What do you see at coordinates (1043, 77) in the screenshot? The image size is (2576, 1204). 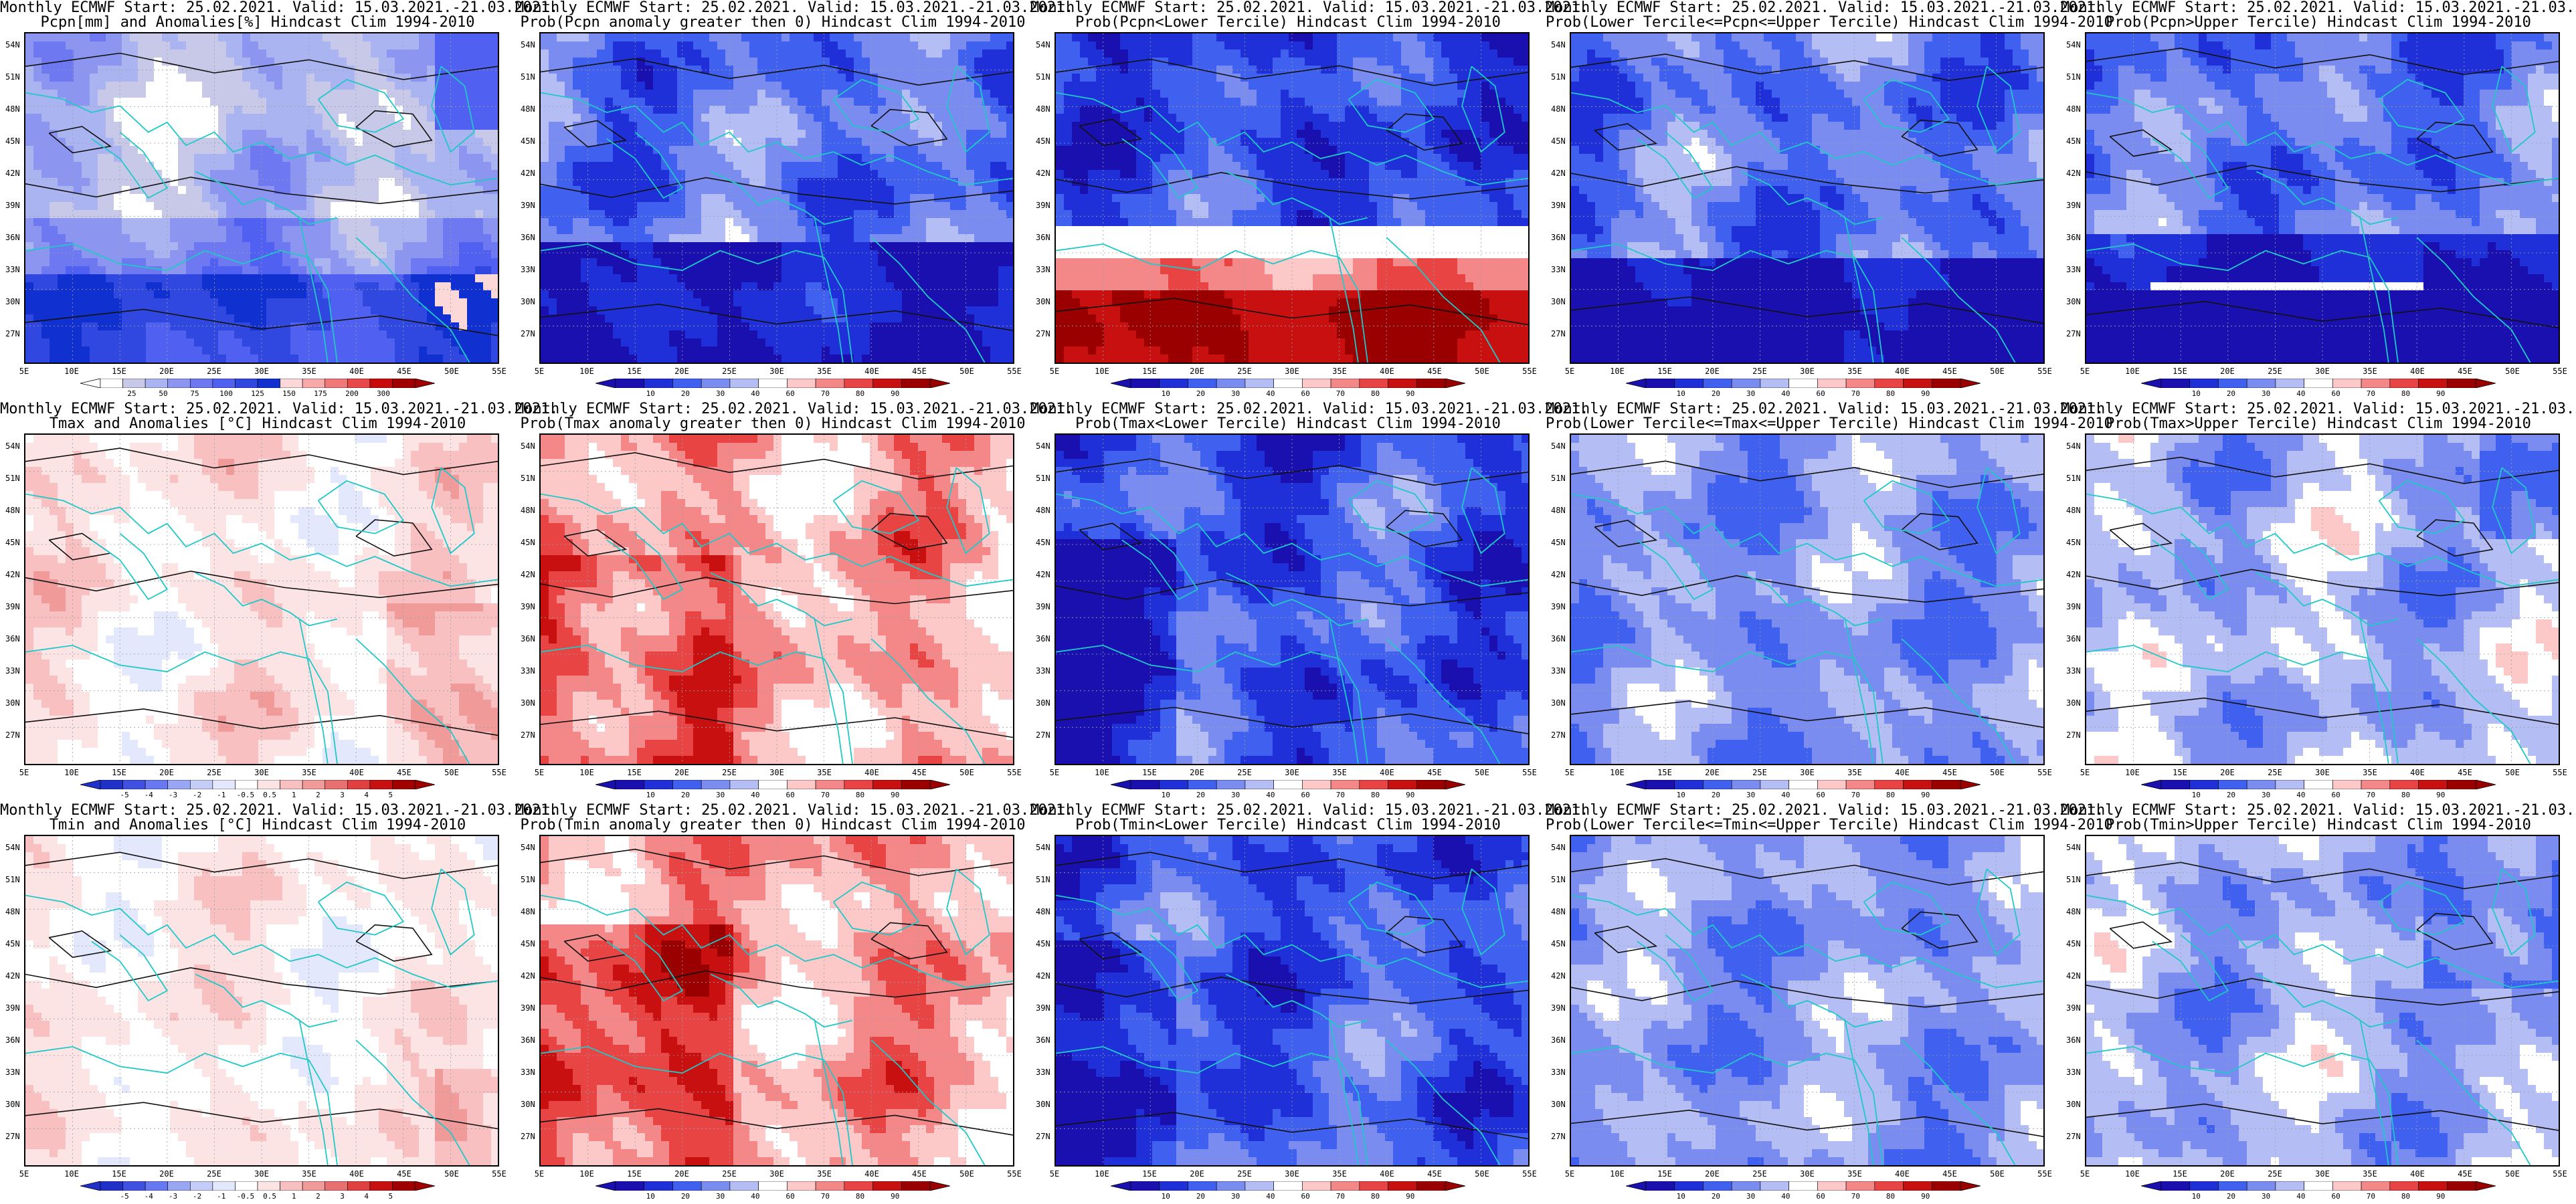 I see `lat-tick-label: 51N` at bounding box center [1043, 77].